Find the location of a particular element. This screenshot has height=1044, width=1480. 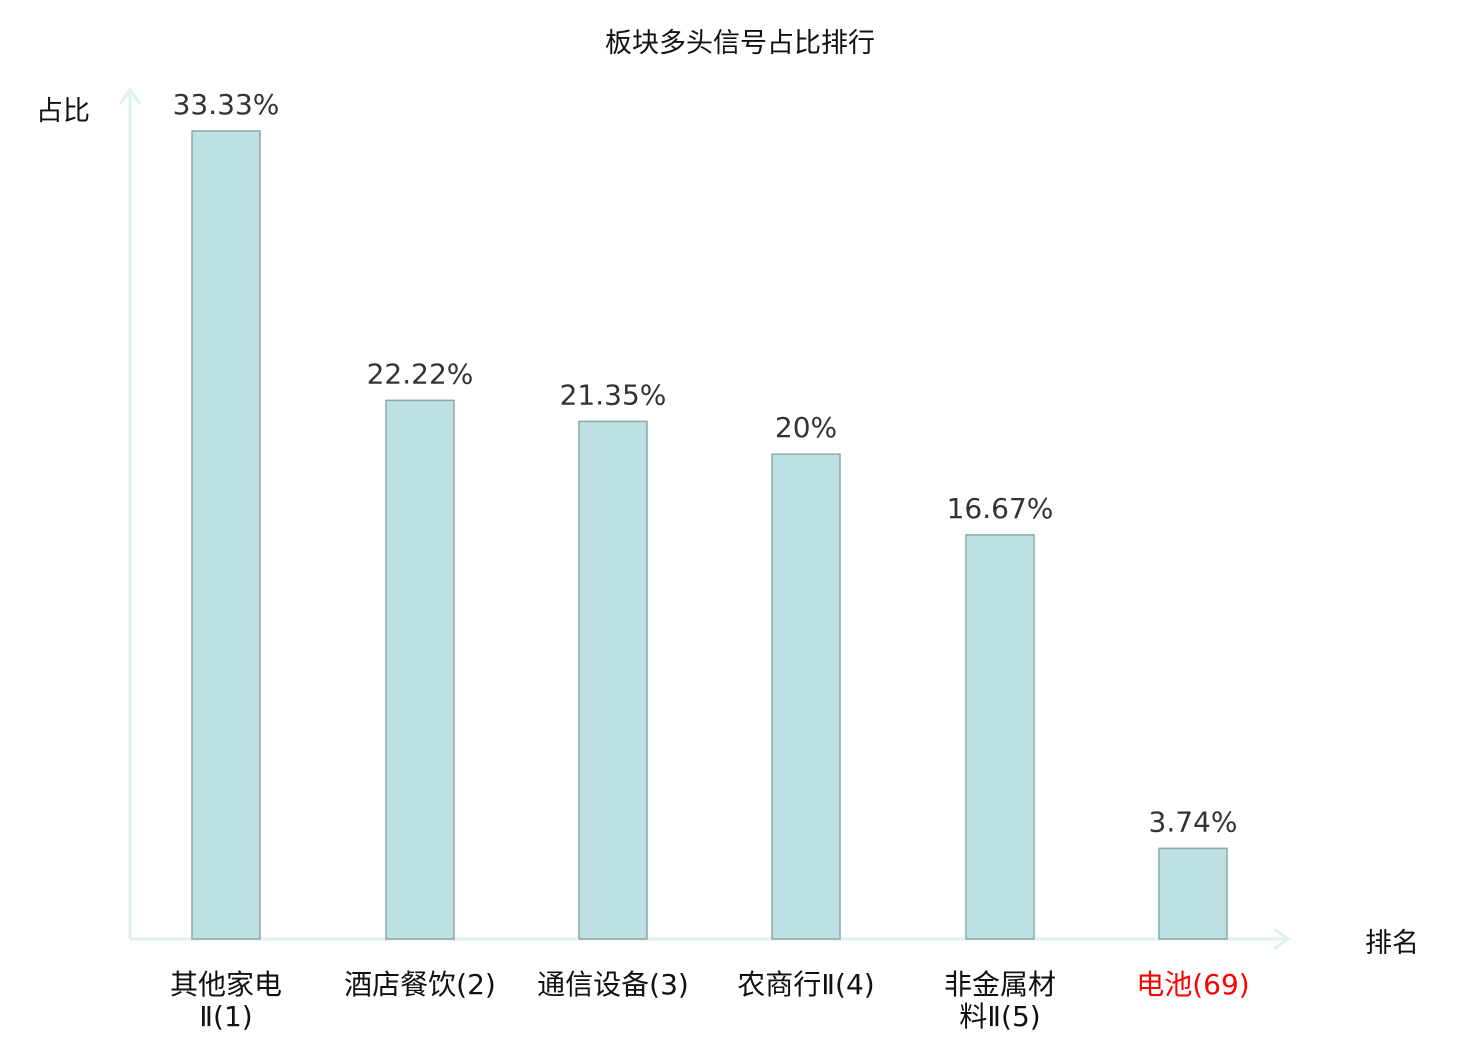

x-tick-label: 通信设备(3) is located at coordinates (613, 984).